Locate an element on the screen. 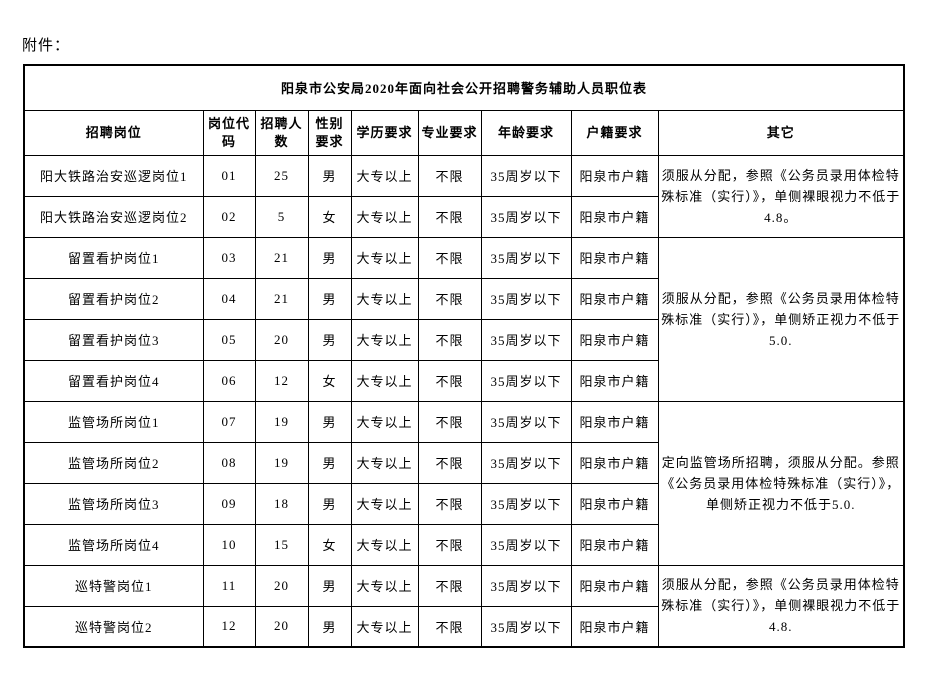 The image size is (926, 687). cell-code: 05 is located at coordinates (229, 339).